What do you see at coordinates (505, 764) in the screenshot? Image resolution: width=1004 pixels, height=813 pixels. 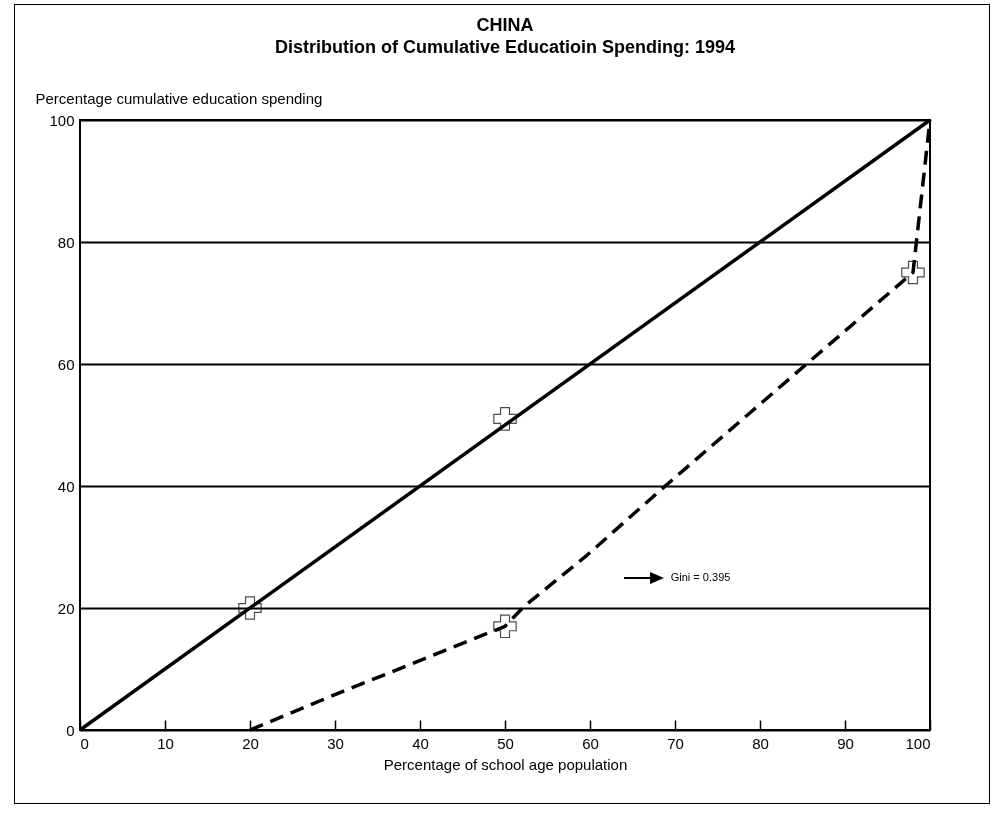 I see `x-axis-title: Percentage of school age population` at bounding box center [505, 764].